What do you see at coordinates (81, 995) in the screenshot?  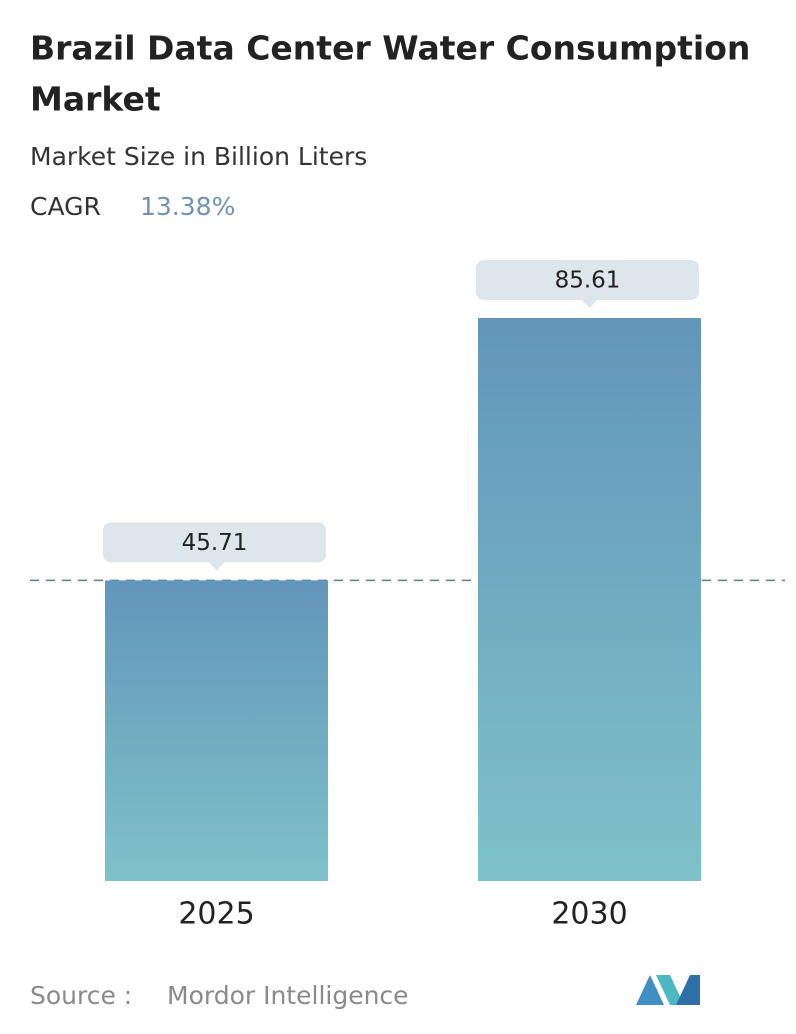 I see `source-label: Source :` at bounding box center [81, 995].